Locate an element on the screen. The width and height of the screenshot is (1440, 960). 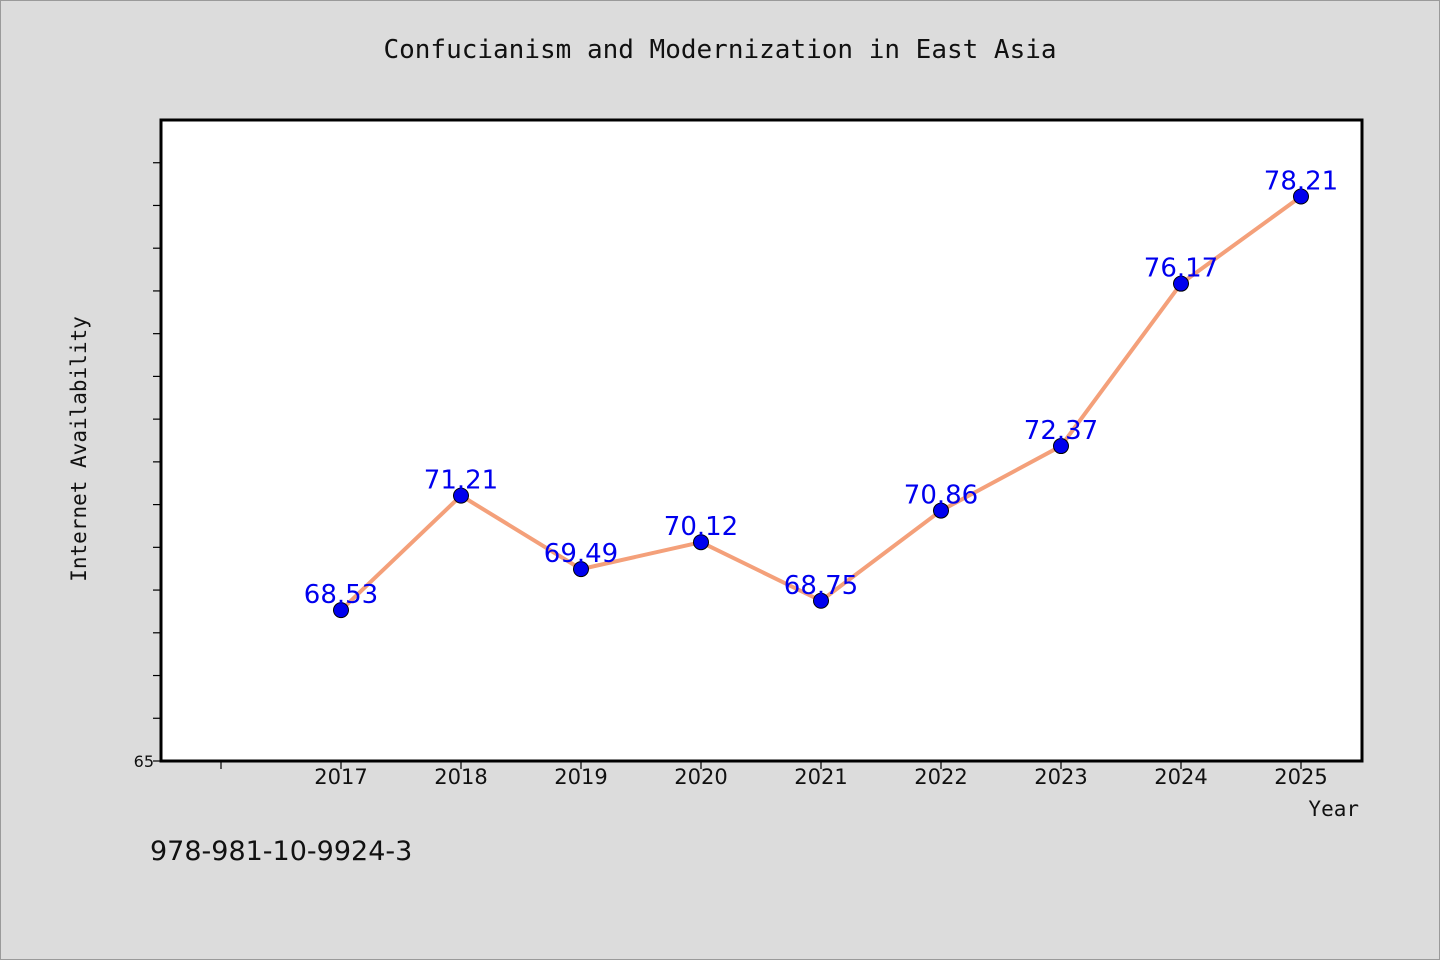
data-label: 78.21 is located at coordinates (1301, 181).